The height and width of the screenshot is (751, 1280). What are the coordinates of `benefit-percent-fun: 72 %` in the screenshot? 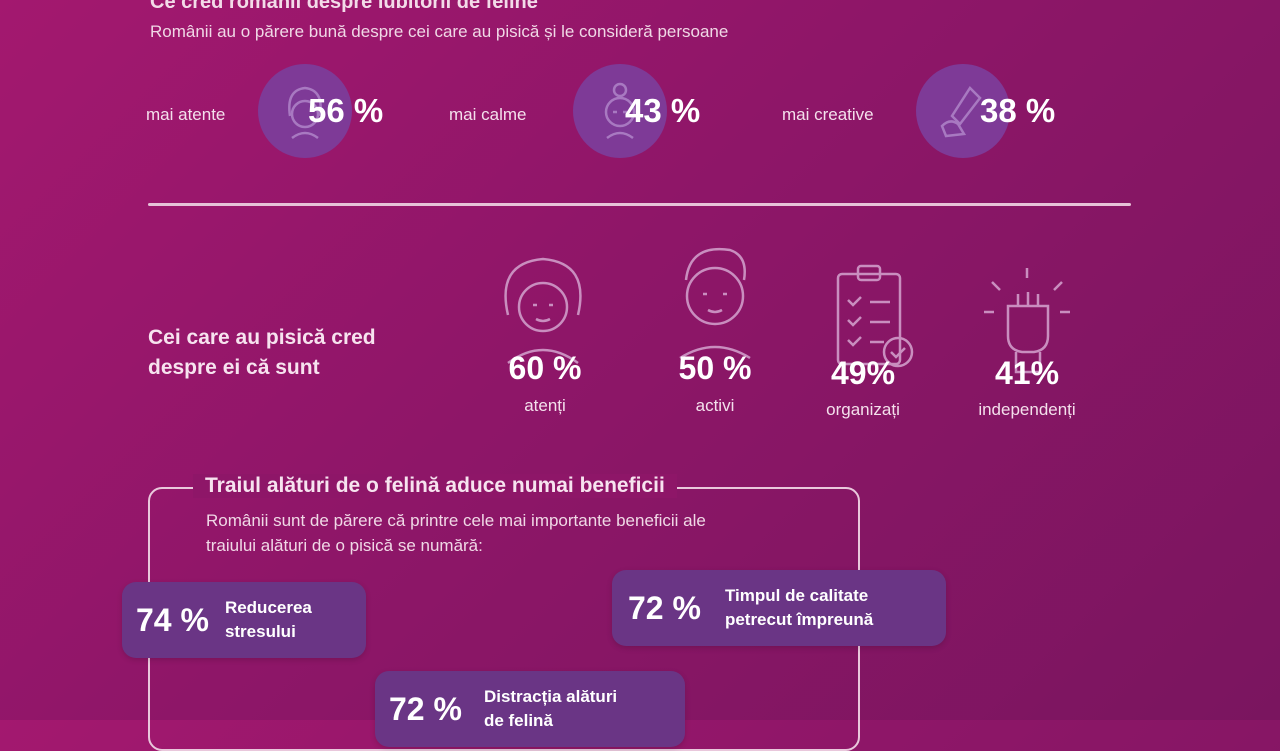 It's located at (425, 708).